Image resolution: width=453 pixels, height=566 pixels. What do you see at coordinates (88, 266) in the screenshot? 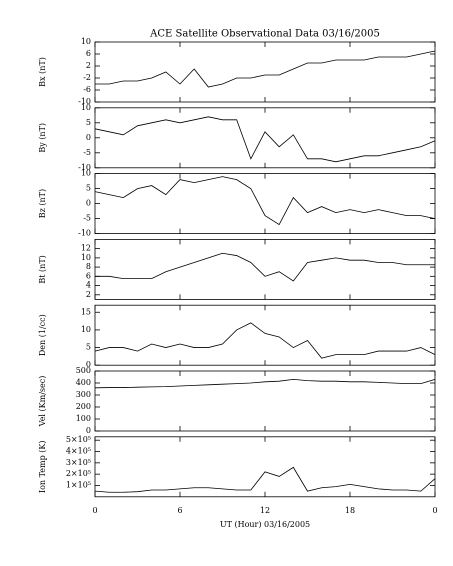
I see `y-tick-label: 8` at bounding box center [88, 266].